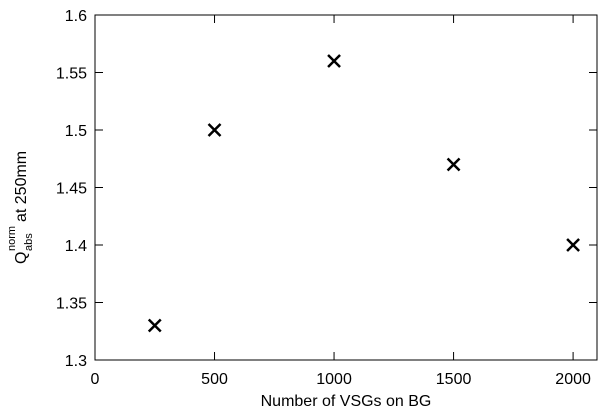 Image resolution: width=600 pixels, height=413 pixels. I want to click on x-tick-label: 500, so click(214, 379).